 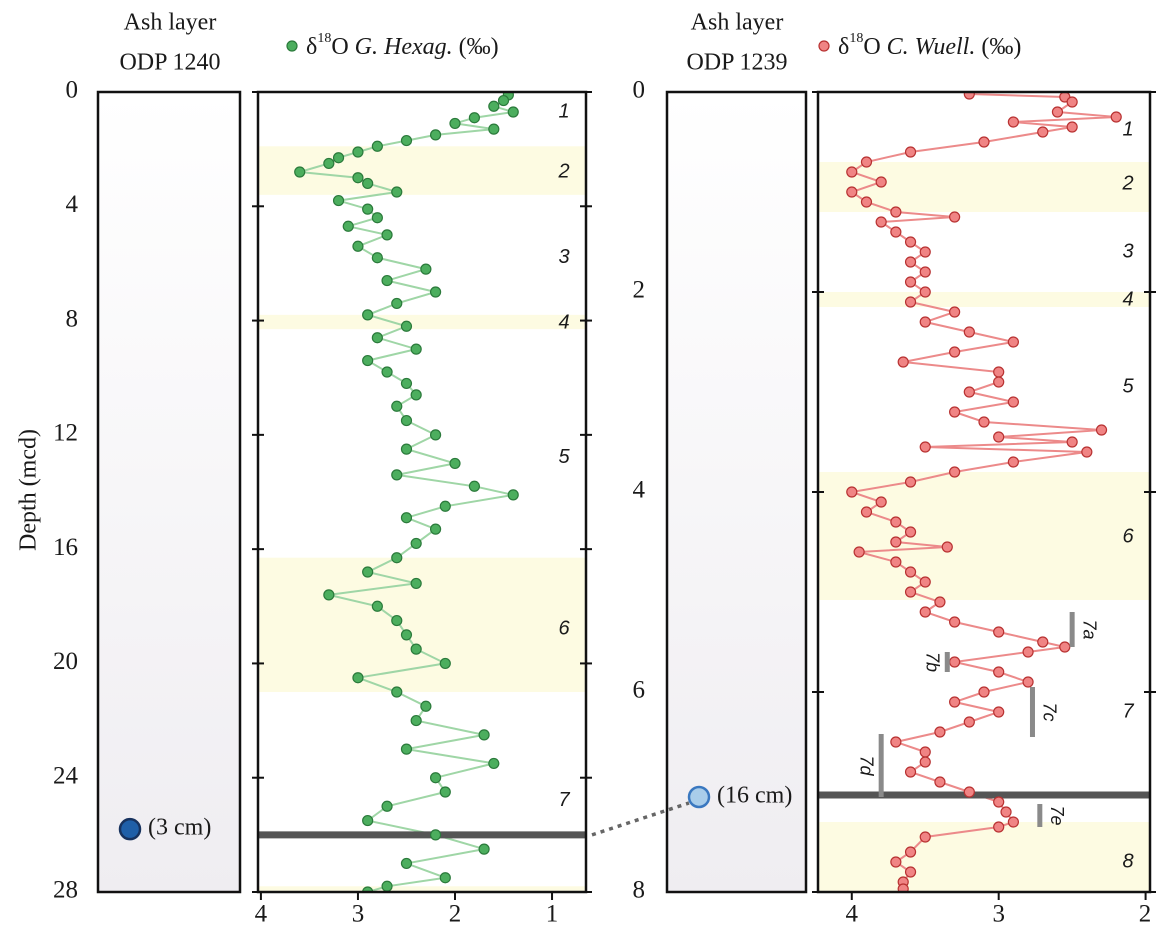 I want to click on legend-text: δ, so click(x=843, y=47).